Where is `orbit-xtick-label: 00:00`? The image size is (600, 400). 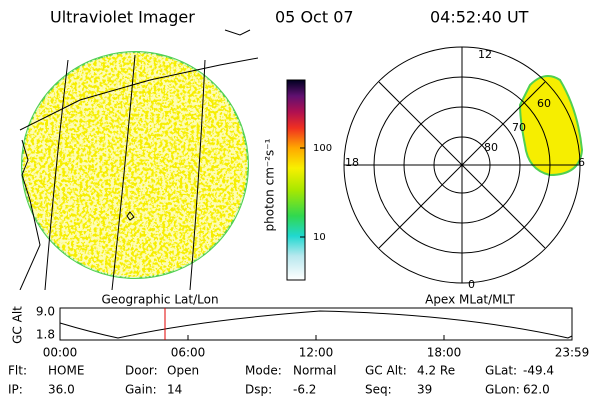 orbit-xtick-label: 00:00 is located at coordinates (60, 353).